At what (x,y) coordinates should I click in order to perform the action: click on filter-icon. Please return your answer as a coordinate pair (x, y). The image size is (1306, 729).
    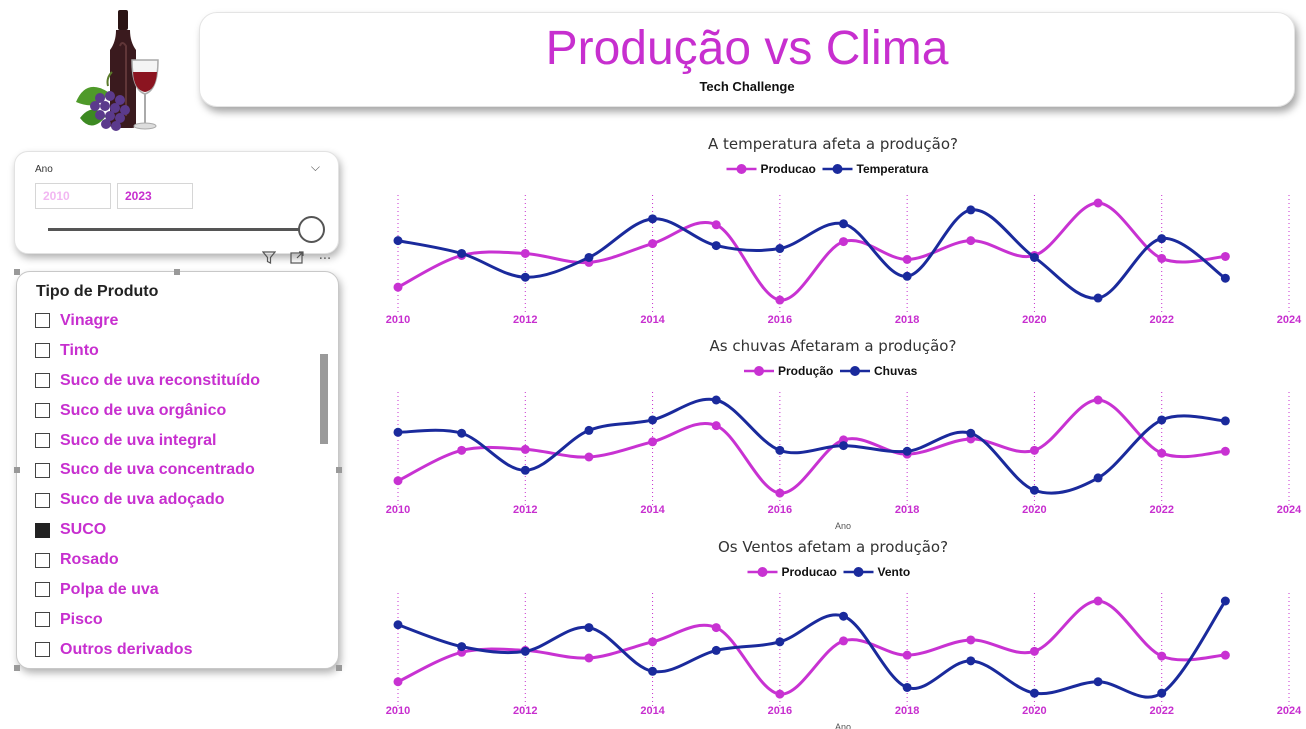
    Looking at the image, I should click on (269, 259).